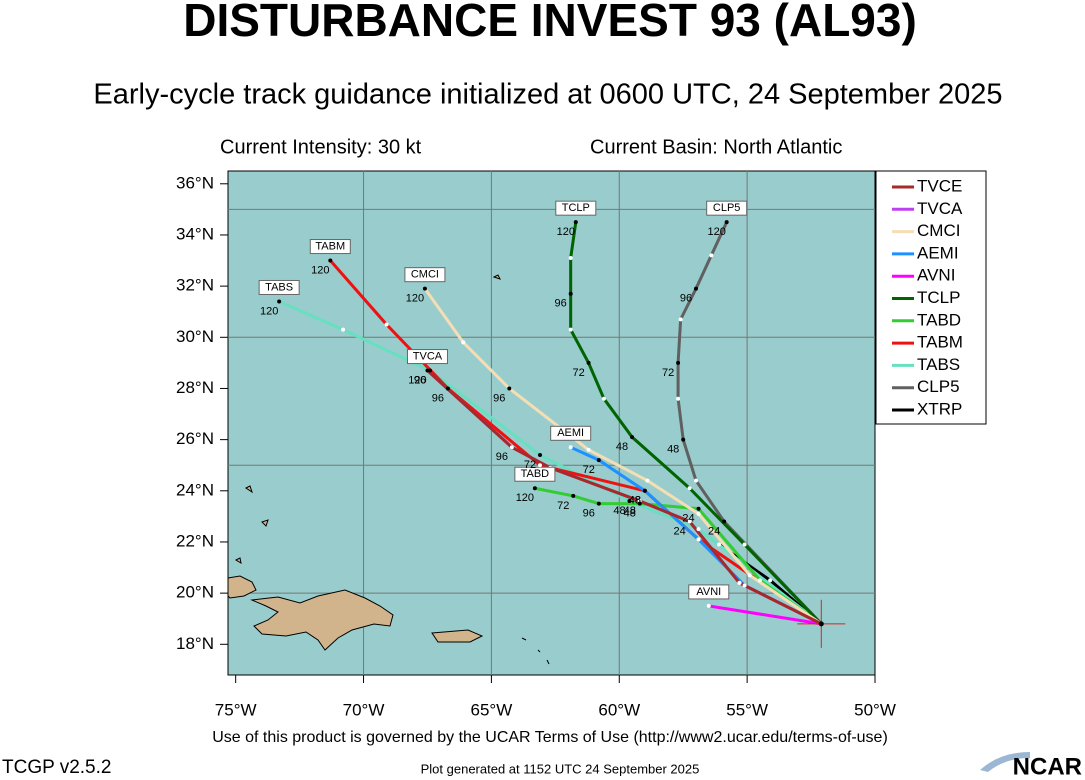  I want to click on model-label: AVNI, so click(708, 592).